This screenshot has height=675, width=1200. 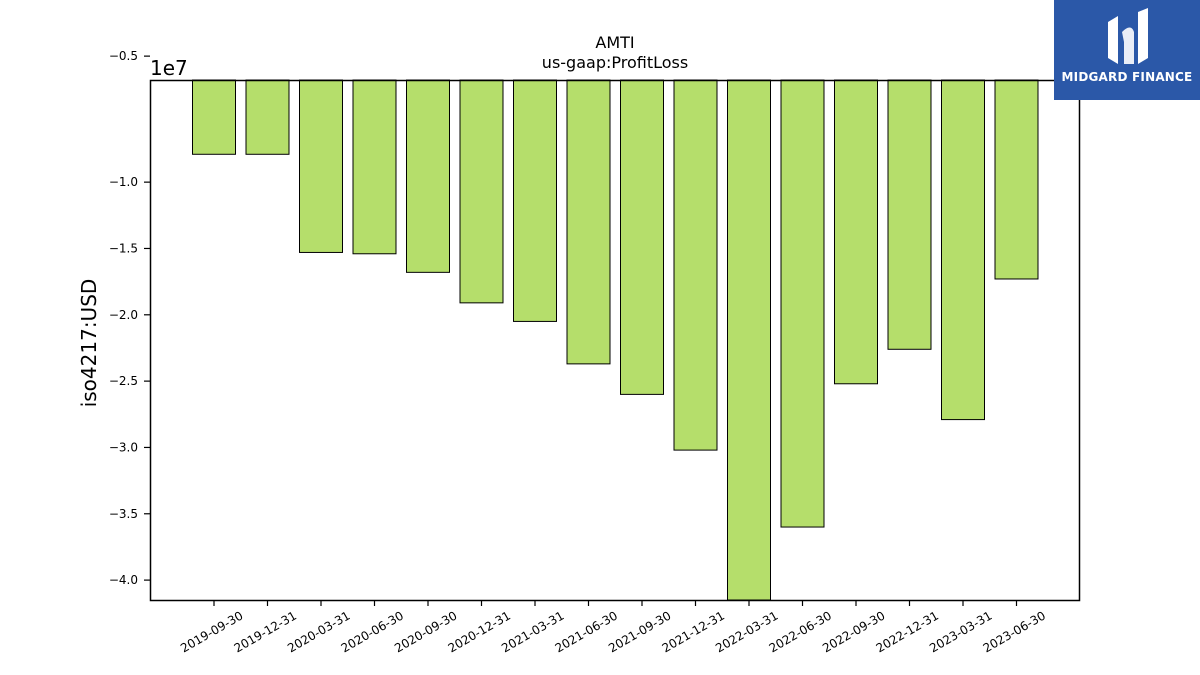 I want to click on watermark-text: MIDGARD FINANCE, so click(x=1127, y=77).